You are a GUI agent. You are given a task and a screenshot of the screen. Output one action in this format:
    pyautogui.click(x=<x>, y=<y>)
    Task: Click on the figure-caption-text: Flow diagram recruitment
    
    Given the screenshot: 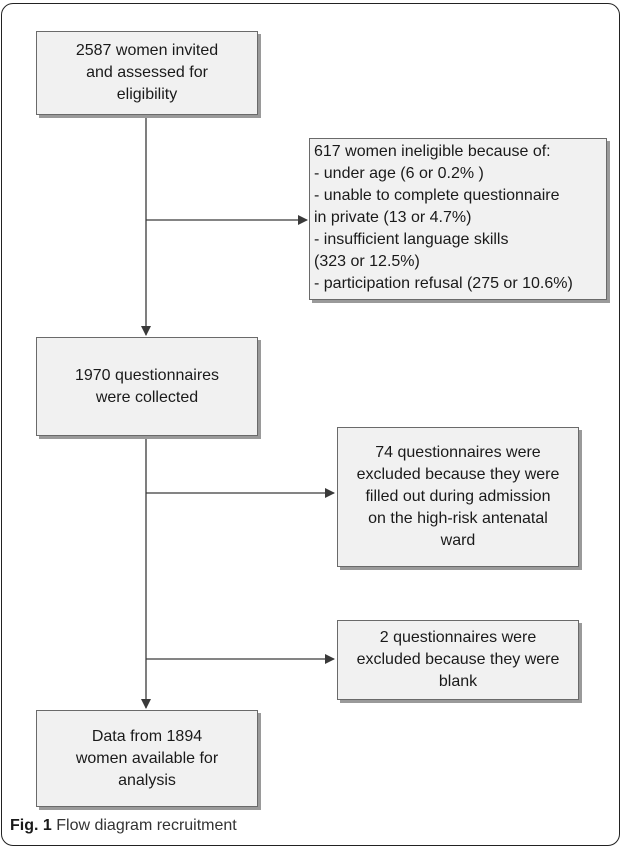 What is the action you would take?
    pyautogui.click(x=146, y=825)
    